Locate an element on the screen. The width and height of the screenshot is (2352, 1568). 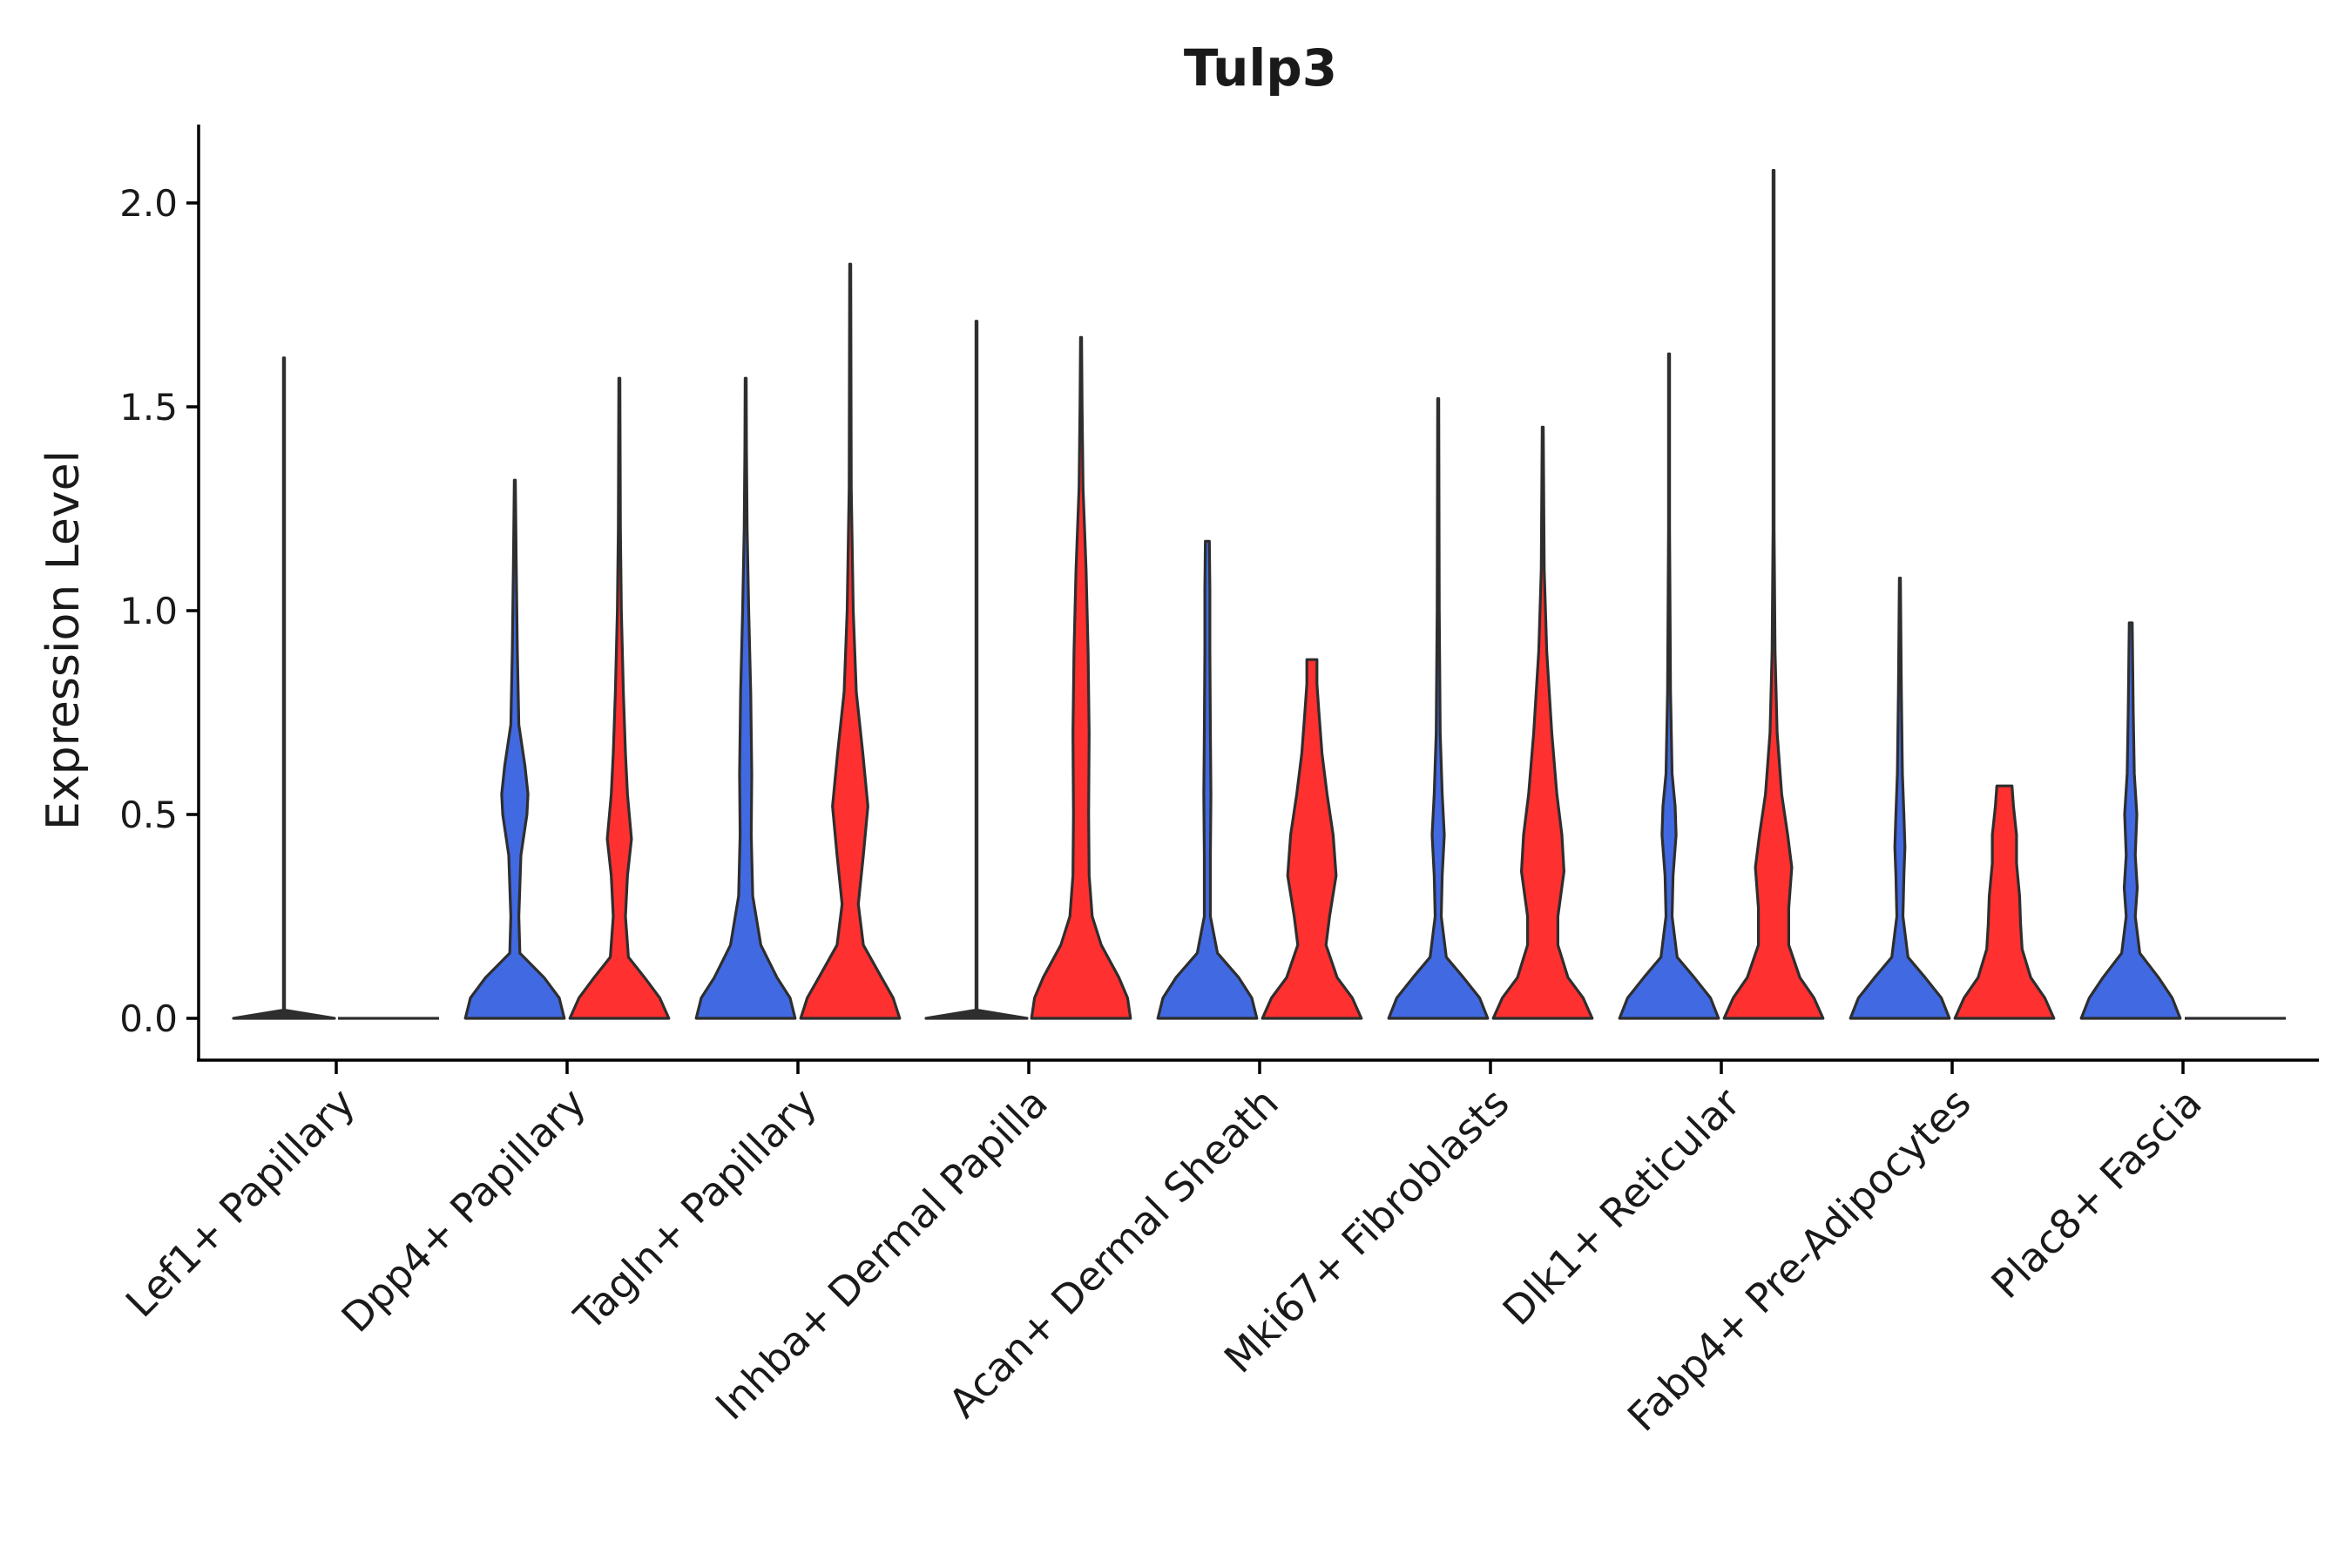
y-ticks: 0.0 0.5 1.0 1.5 2.0 is located at coordinates (159, 611).